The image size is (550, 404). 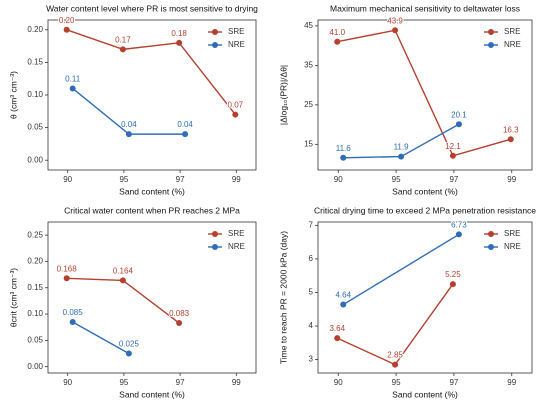 I want to click on y-tick-label: 15, so click(x=308, y=143).